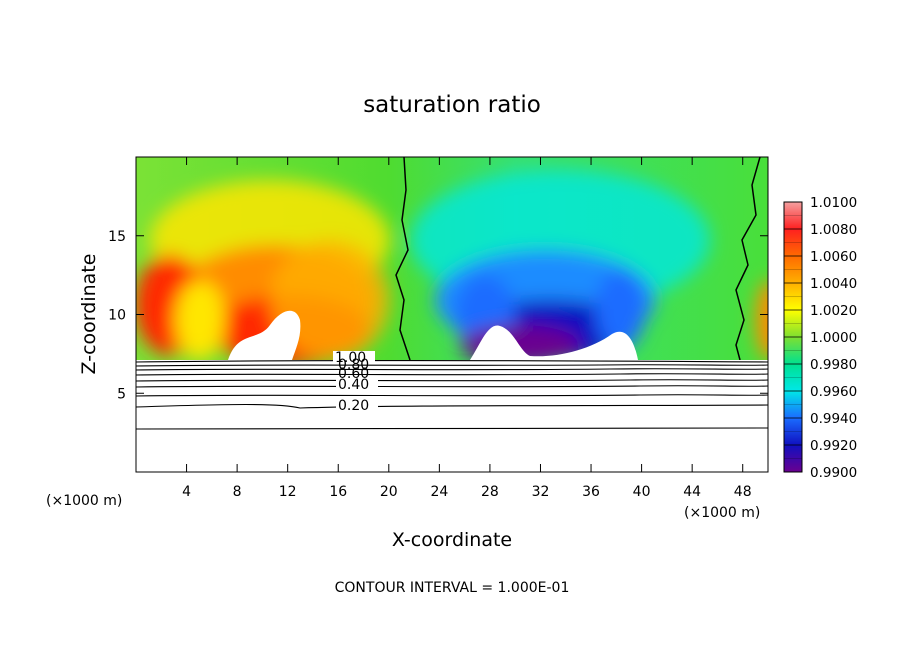 The width and height of the screenshot is (904, 654). What do you see at coordinates (452, 105) in the screenshot?
I see `chart-title: saturation ratio` at bounding box center [452, 105].